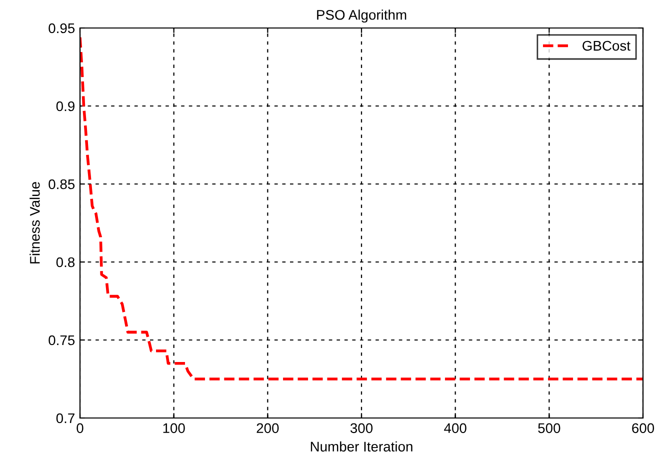  Describe the element at coordinates (606, 45) in the screenshot. I see `legend-label: GBCost` at that location.